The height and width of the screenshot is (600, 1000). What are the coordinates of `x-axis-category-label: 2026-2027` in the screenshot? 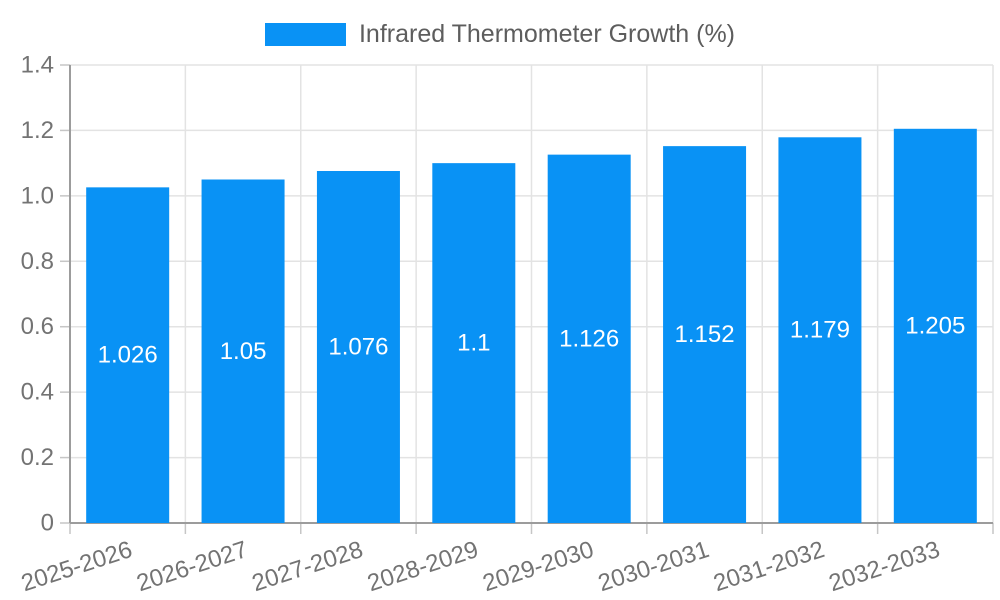 It's located at (192, 566).